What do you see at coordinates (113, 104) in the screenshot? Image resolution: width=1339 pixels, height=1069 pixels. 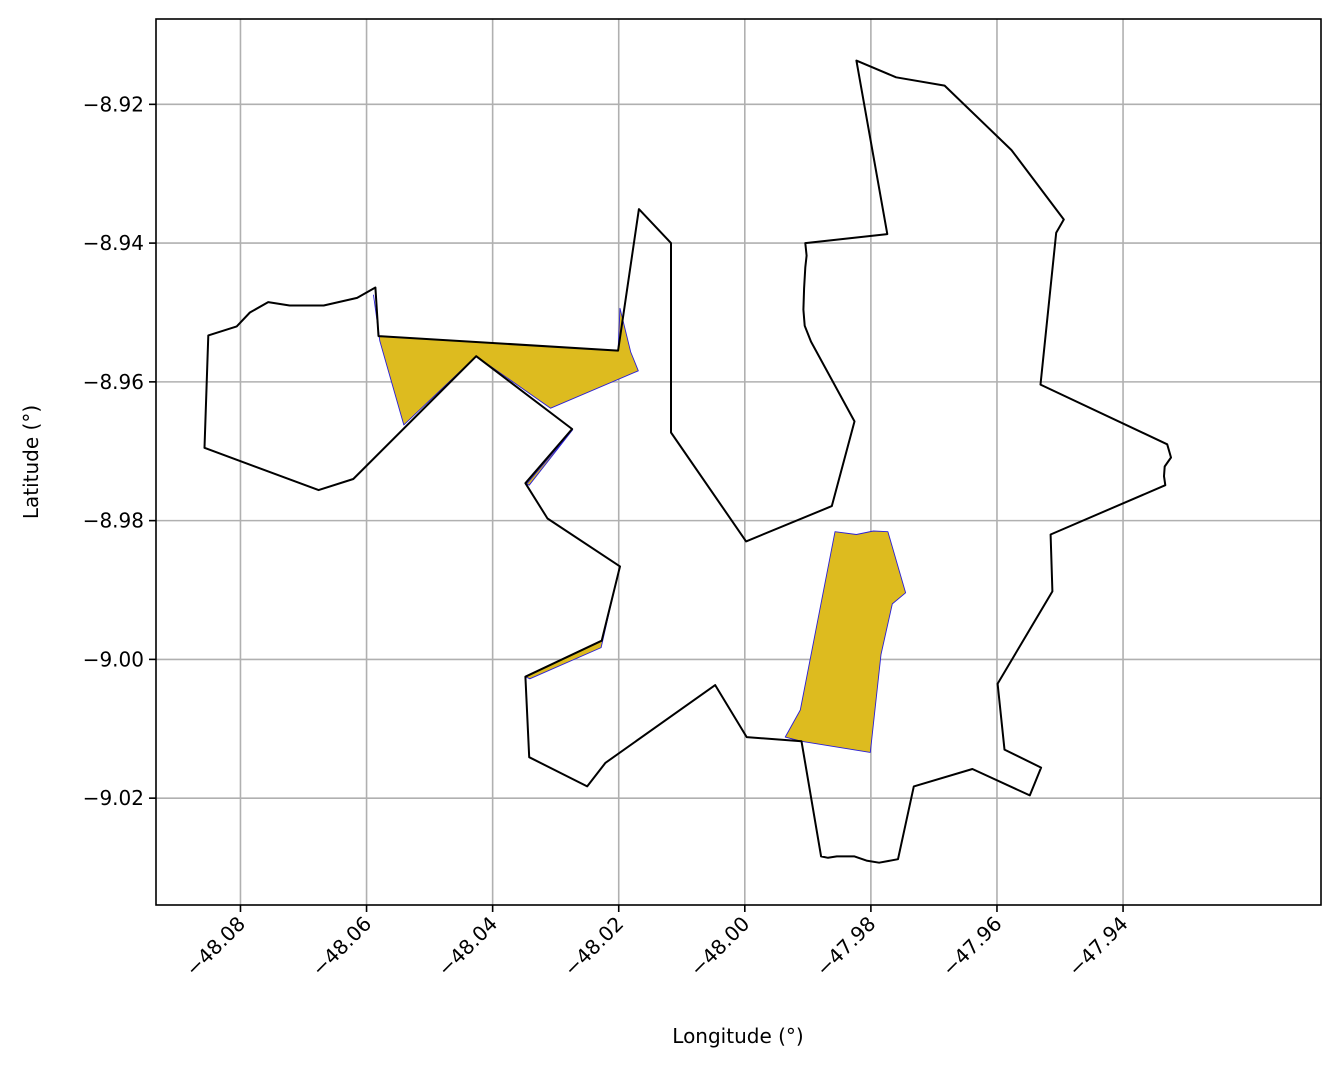 I see `y-tick-label: −8.92` at bounding box center [113, 104].